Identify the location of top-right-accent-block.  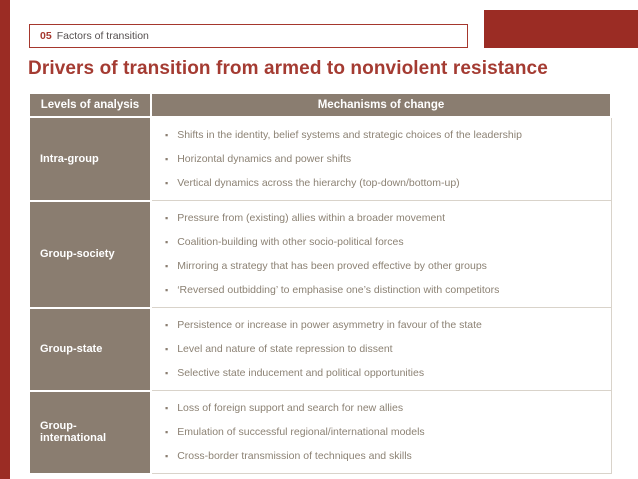
(561, 29).